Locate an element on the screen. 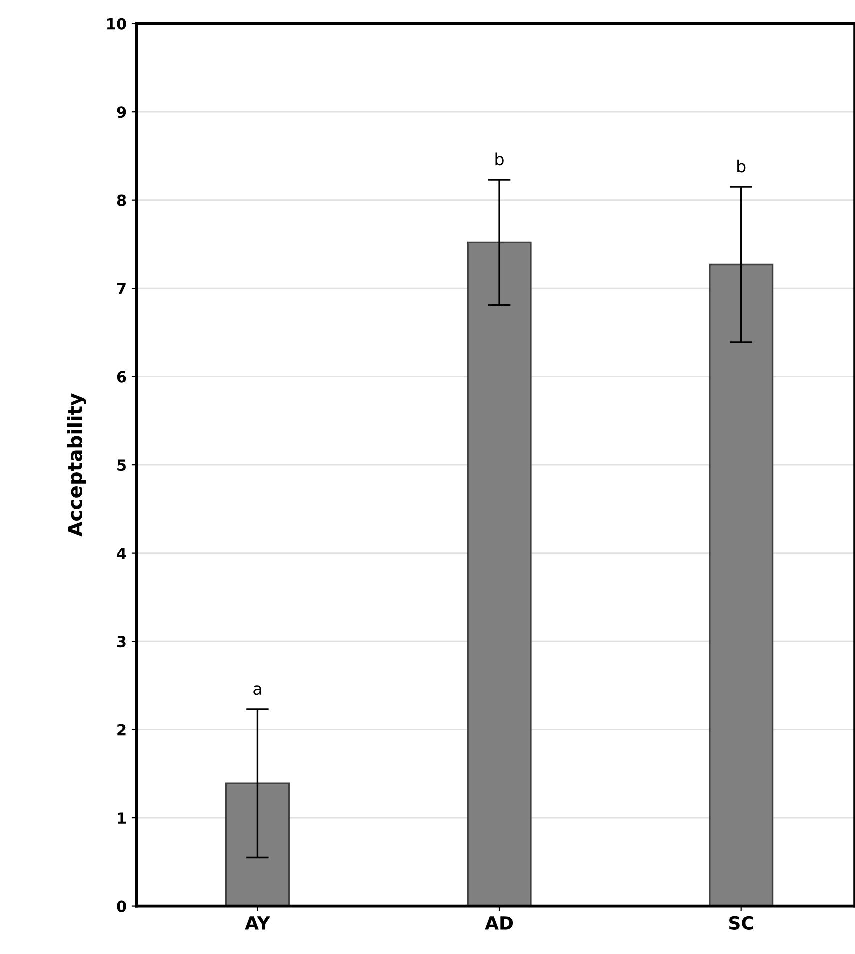 The width and height of the screenshot is (855, 954). y-tick-label: 10 is located at coordinates (117, 24).